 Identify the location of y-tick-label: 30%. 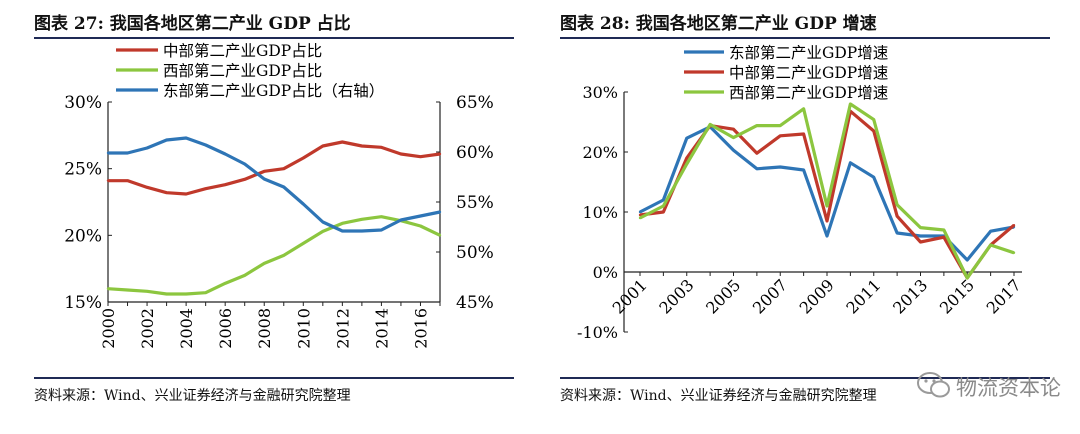
(600, 92).